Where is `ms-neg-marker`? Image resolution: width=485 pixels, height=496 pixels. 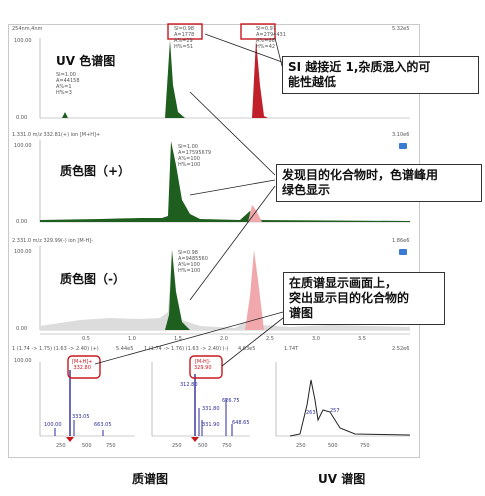
ms-neg-marker is located at coordinates (195, 439).